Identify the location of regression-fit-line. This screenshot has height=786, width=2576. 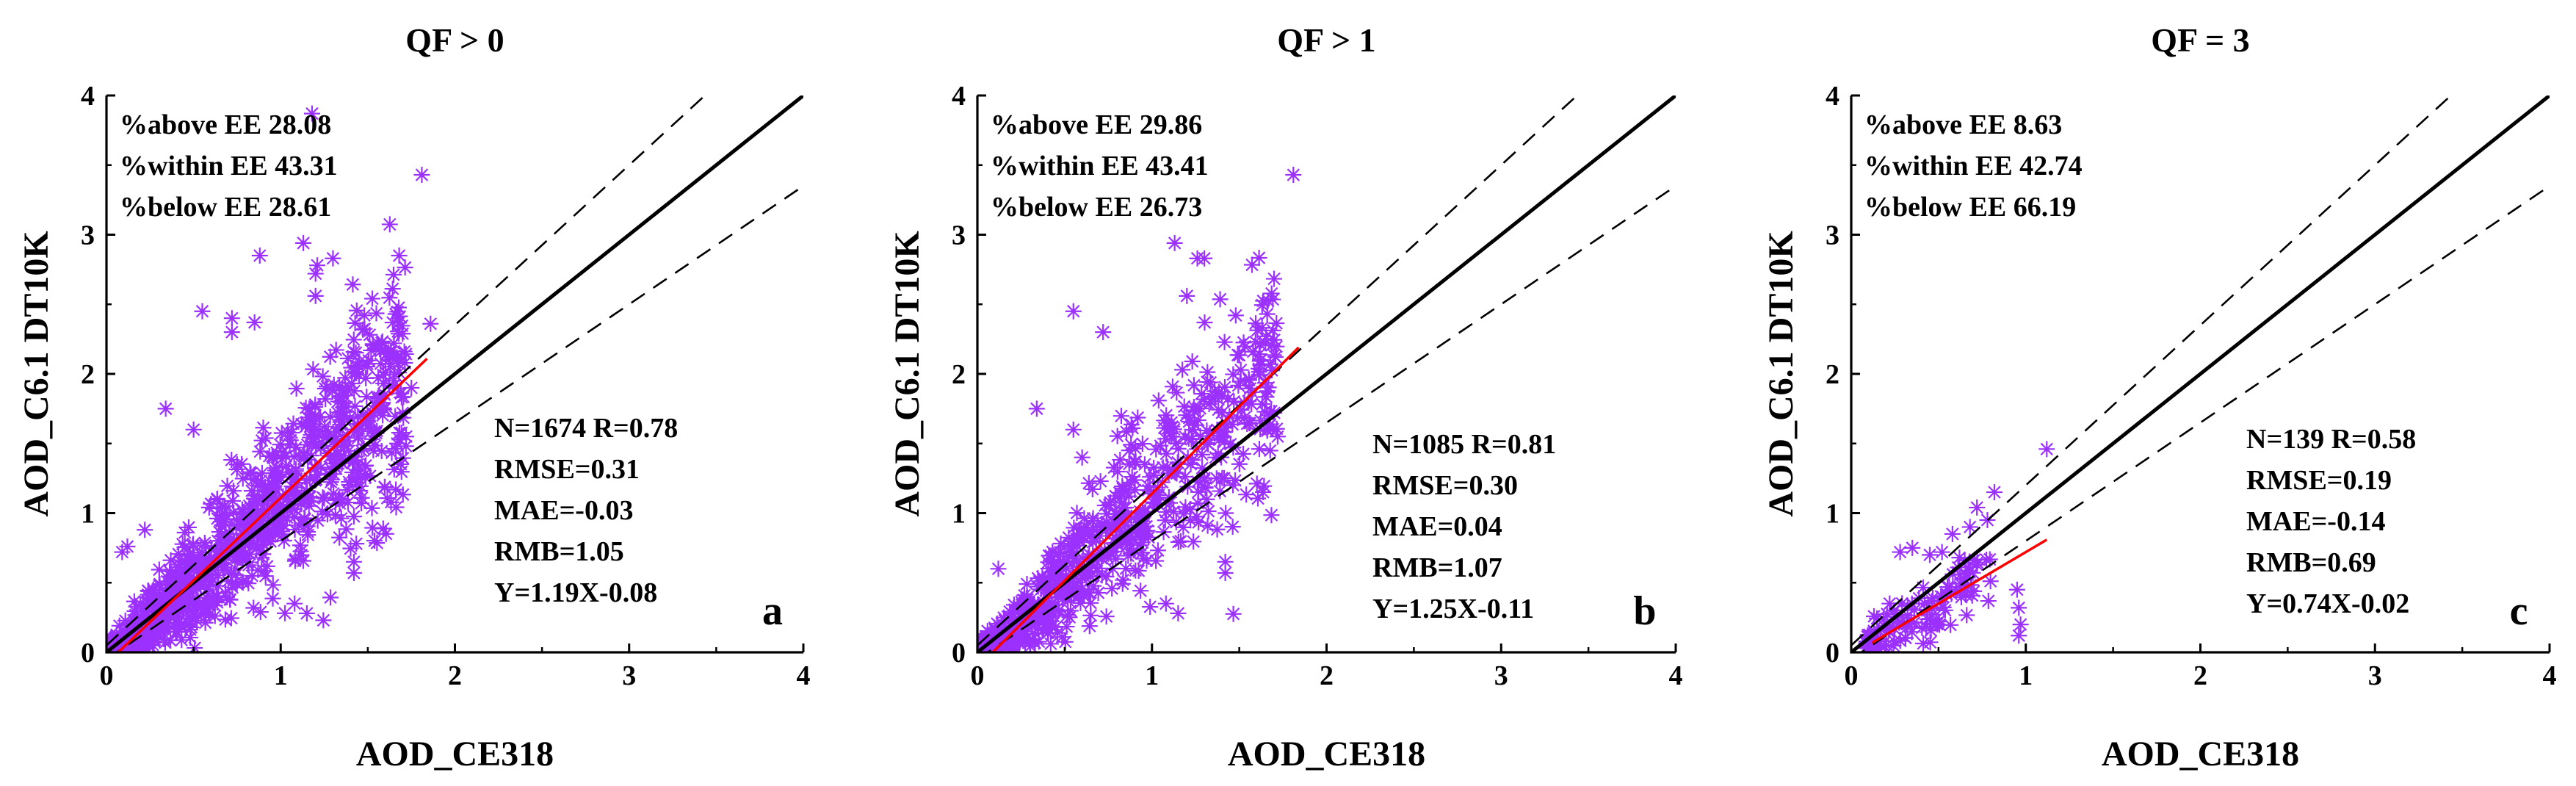
(1145, 499).